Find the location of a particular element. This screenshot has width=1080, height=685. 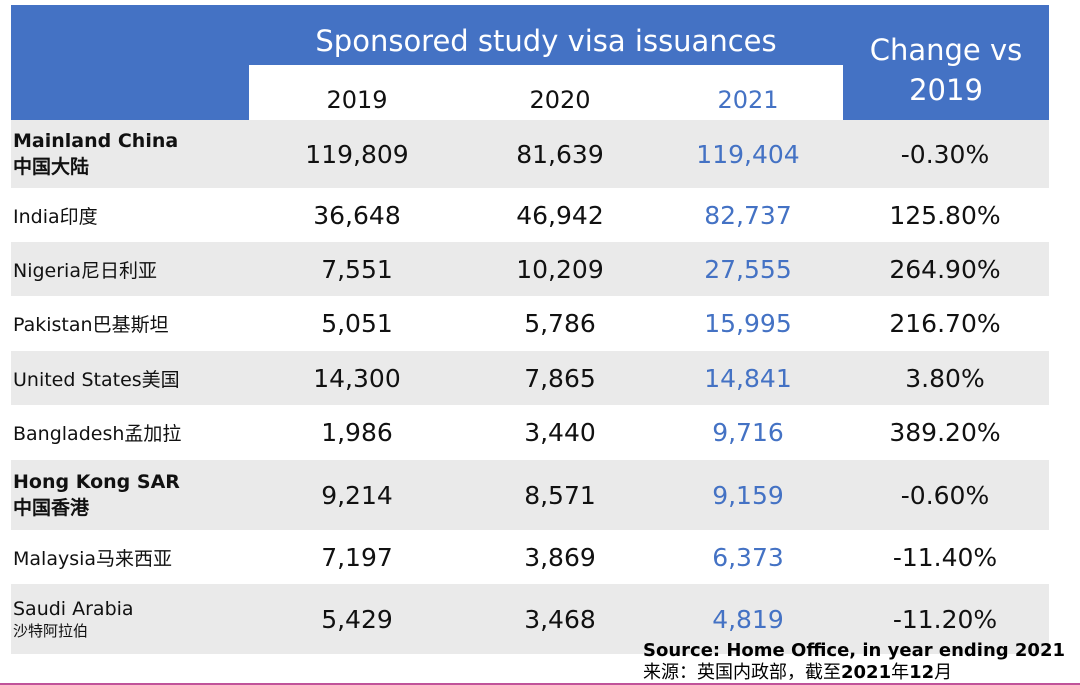

country-cell: Saudi Arabia 沙特阿拉伯 is located at coordinates (73, 619).